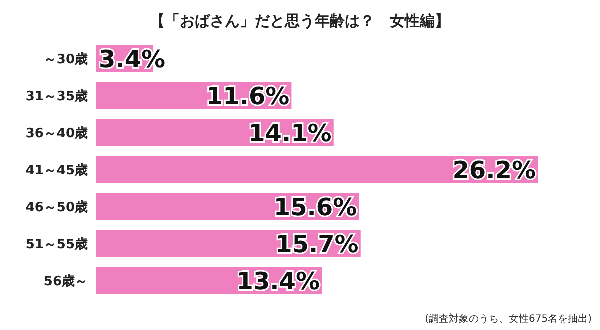 This screenshot has height=330, width=600. Describe the element at coordinates (248, 96) in the screenshot. I see `data-label: 11.6%` at that location.